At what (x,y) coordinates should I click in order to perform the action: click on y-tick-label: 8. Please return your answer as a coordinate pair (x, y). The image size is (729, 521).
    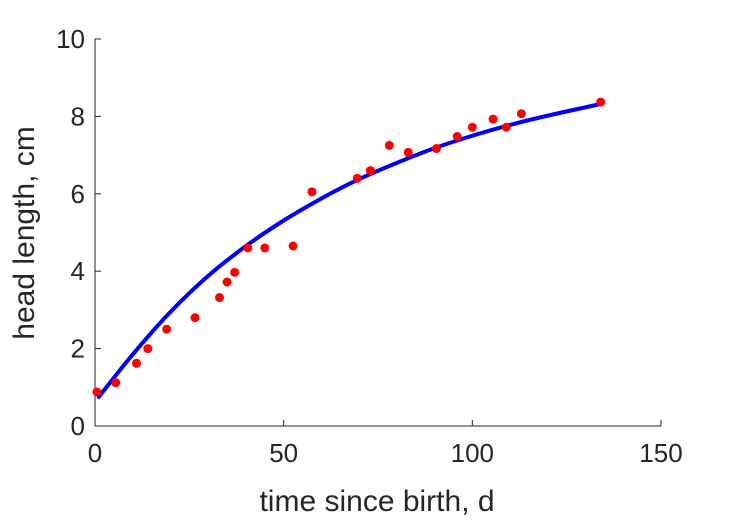
    Looking at the image, I should click on (78, 116).